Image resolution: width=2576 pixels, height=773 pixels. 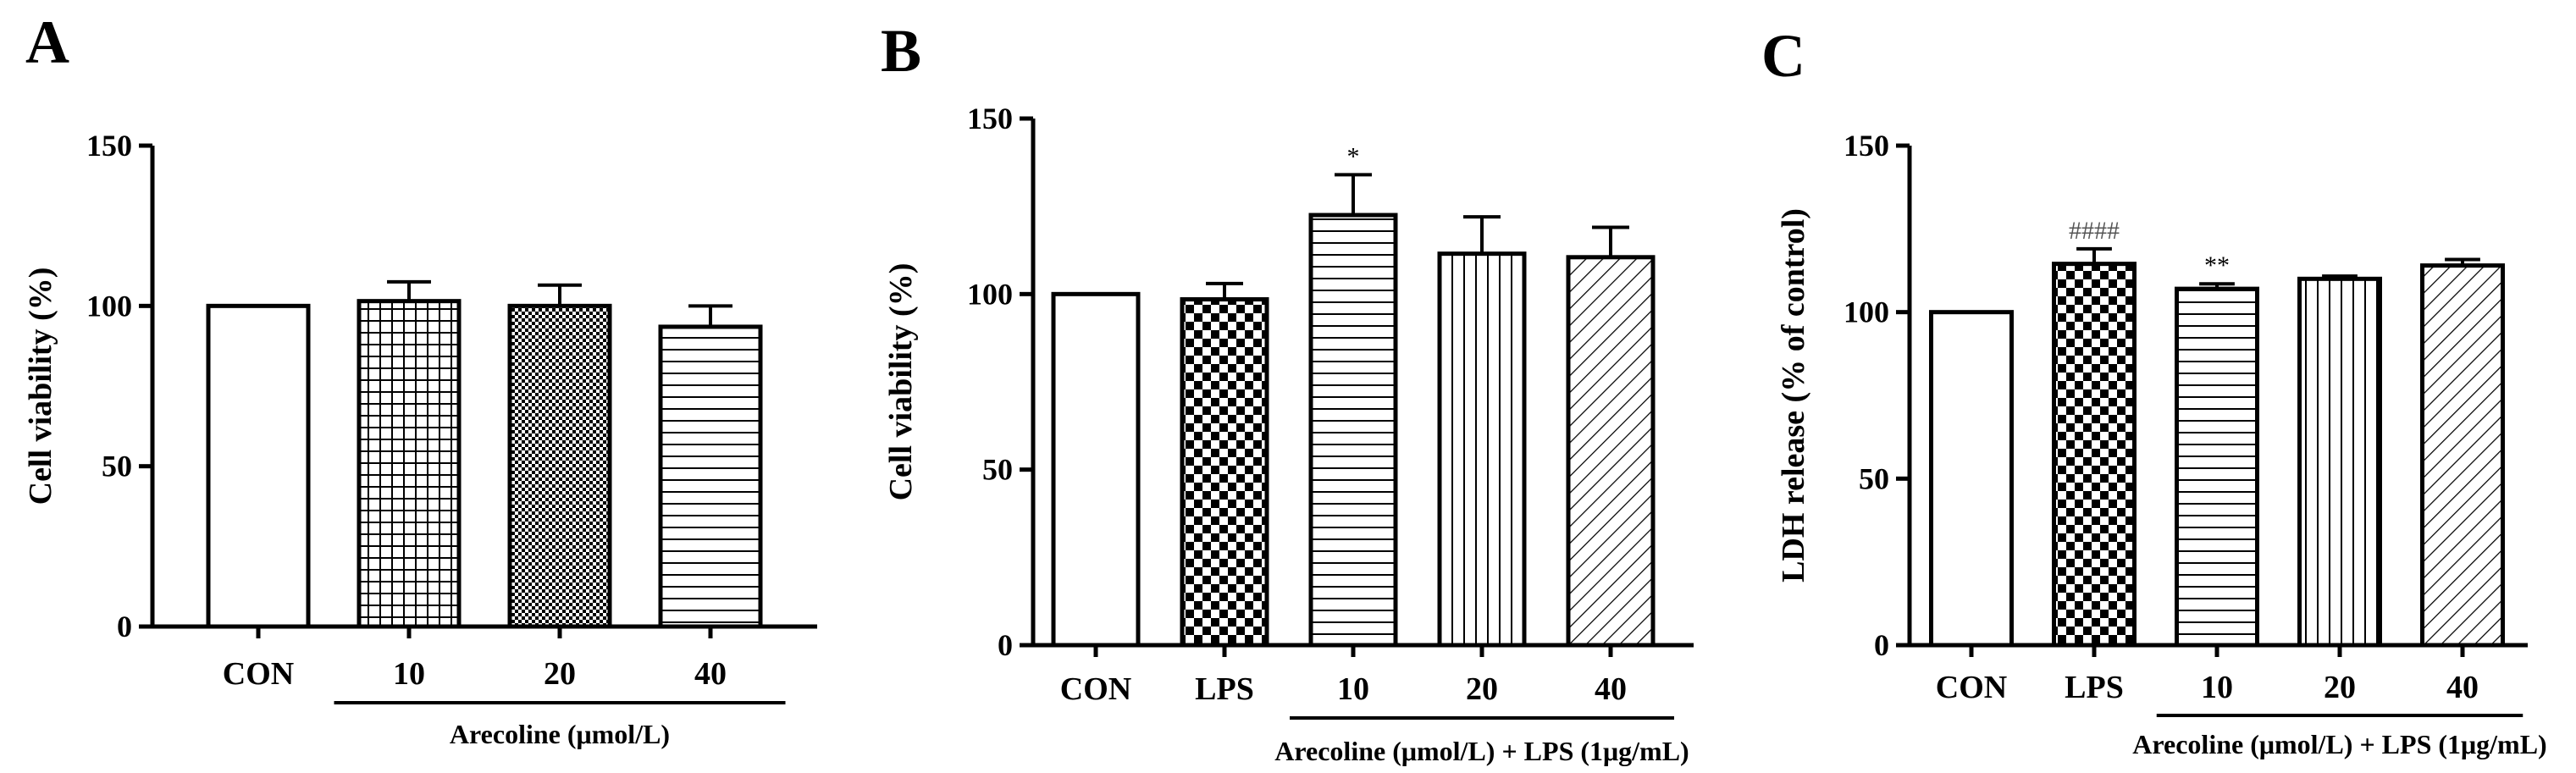 What do you see at coordinates (1353, 156) in the screenshot?
I see `significance-mark: *` at bounding box center [1353, 156].